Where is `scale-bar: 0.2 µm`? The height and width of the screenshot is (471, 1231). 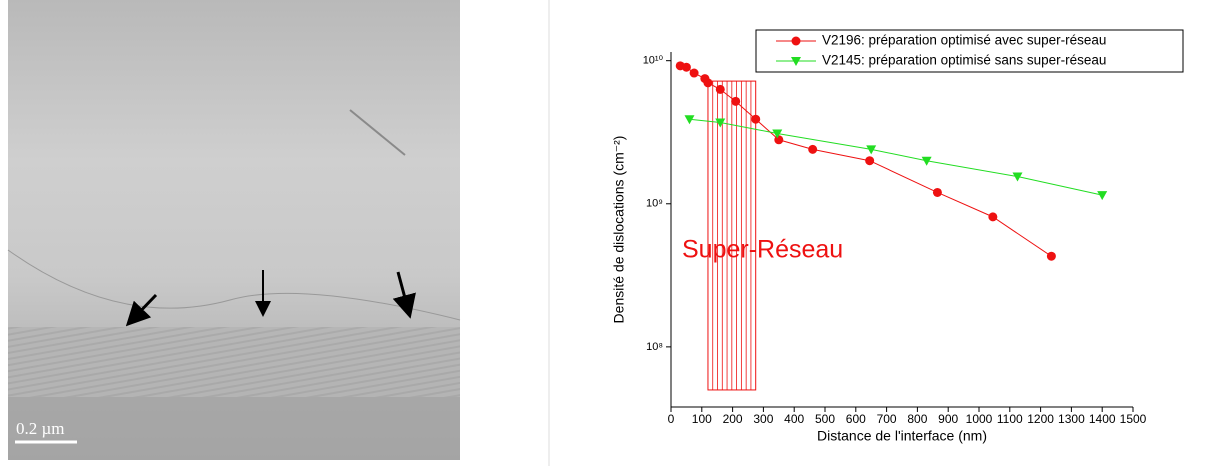 scale-bar: 0.2 µm is located at coordinates (40, 428).